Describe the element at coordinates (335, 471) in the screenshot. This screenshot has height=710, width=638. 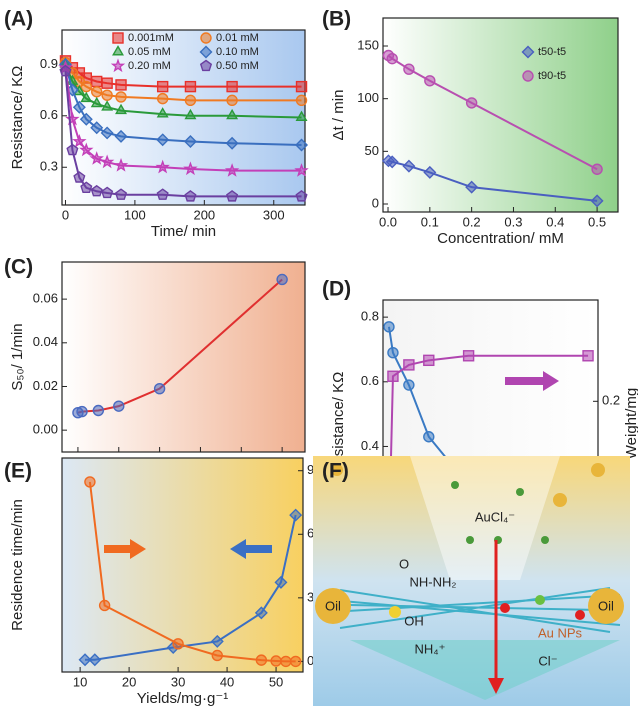
I see `panel-label: (F)` at that location.